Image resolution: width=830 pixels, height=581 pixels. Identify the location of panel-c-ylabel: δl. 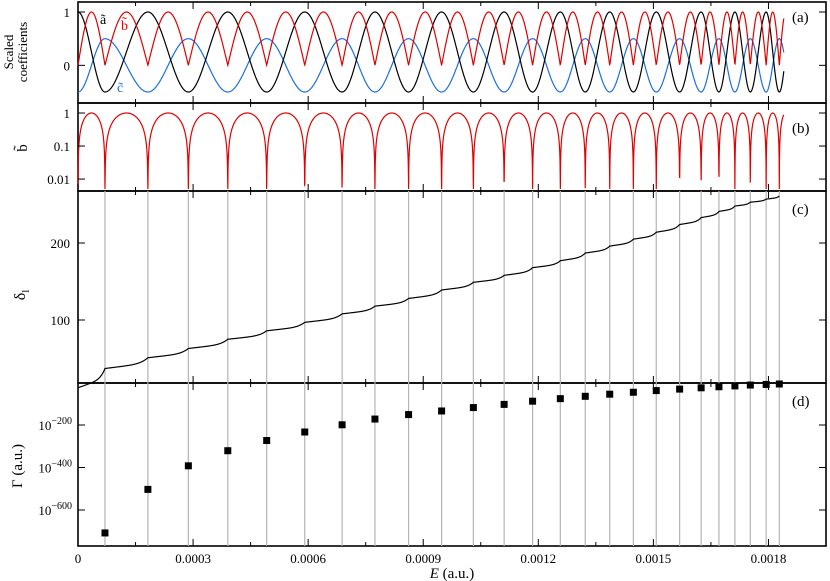
(22, 295).